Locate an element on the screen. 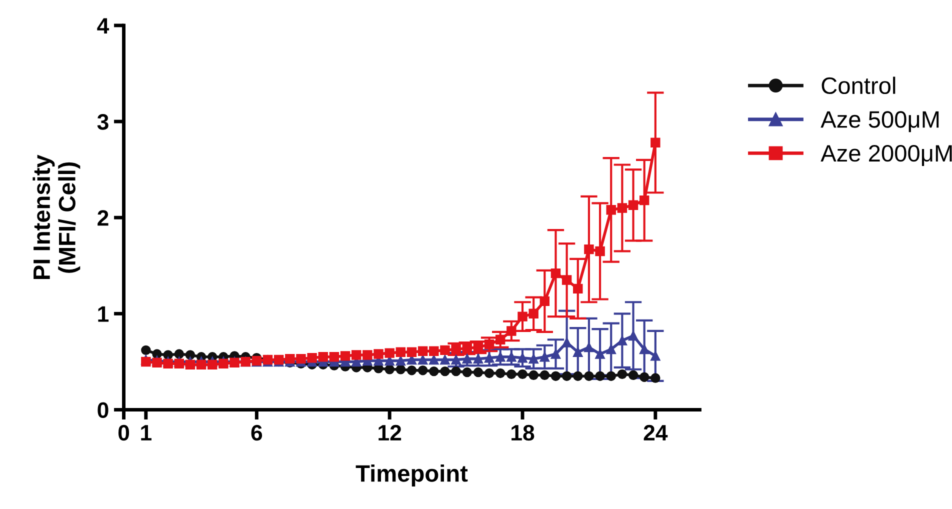 The height and width of the screenshot is (509, 952). x-tick-label: 18 is located at coordinates (523, 432).